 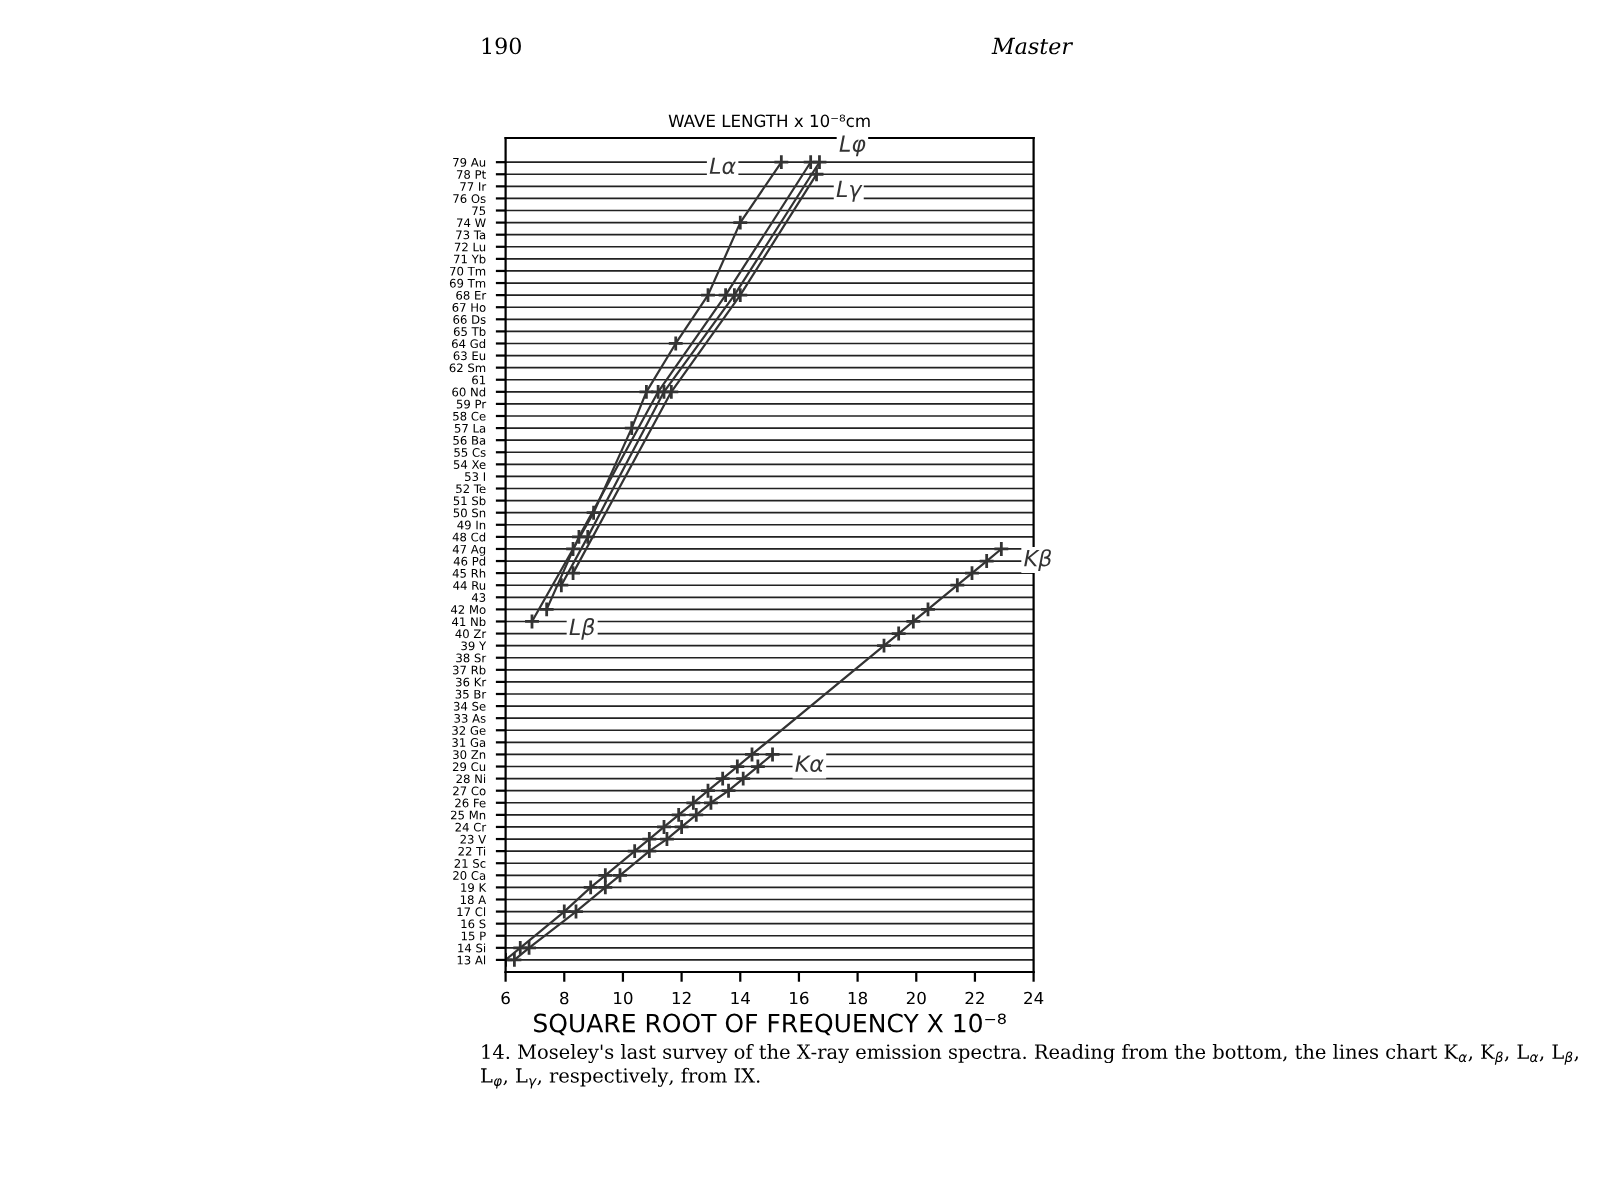 What do you see at coordinates (1037, 560) in the screenshot?
I see `series-label: Kβ` at bounding box center [1037, 560].